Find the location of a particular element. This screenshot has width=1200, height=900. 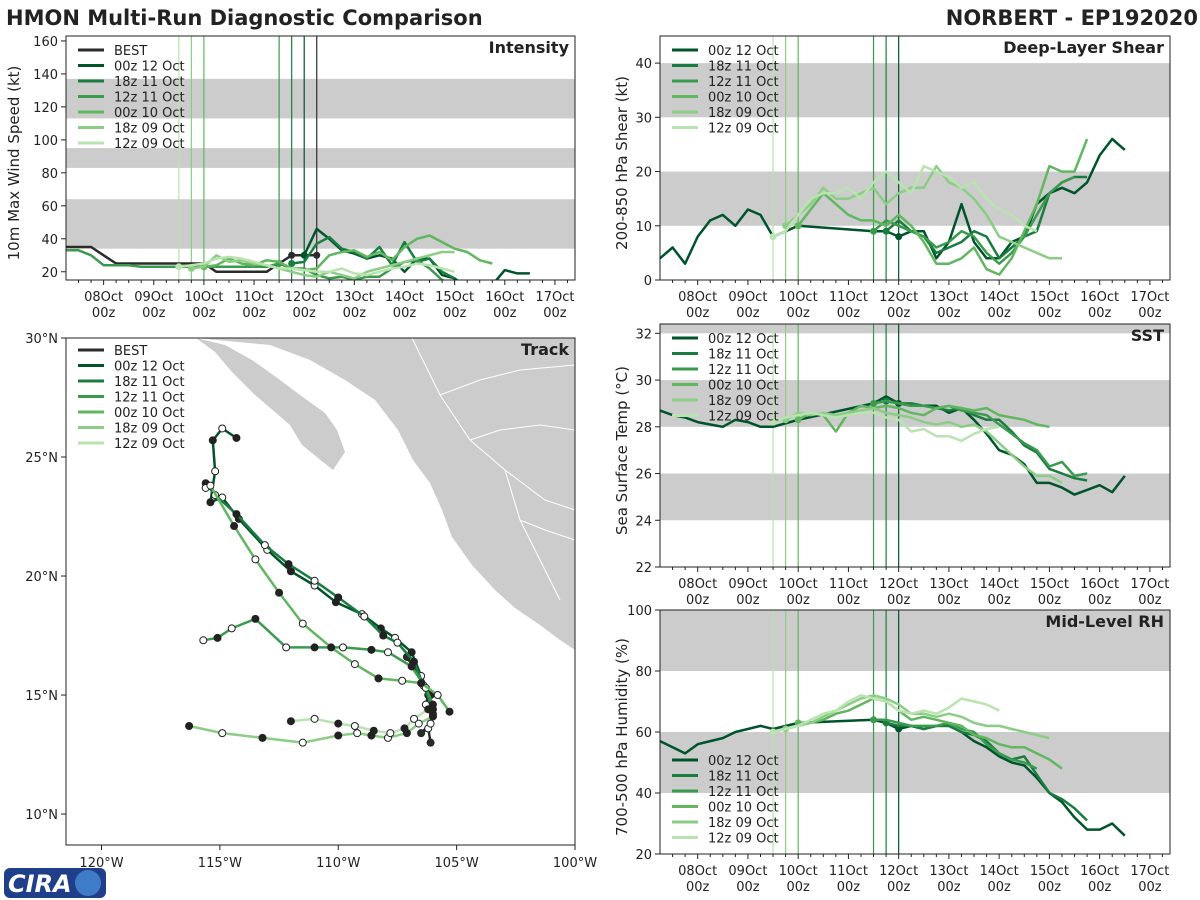

plot-frame is located at coordinates (915, 158).